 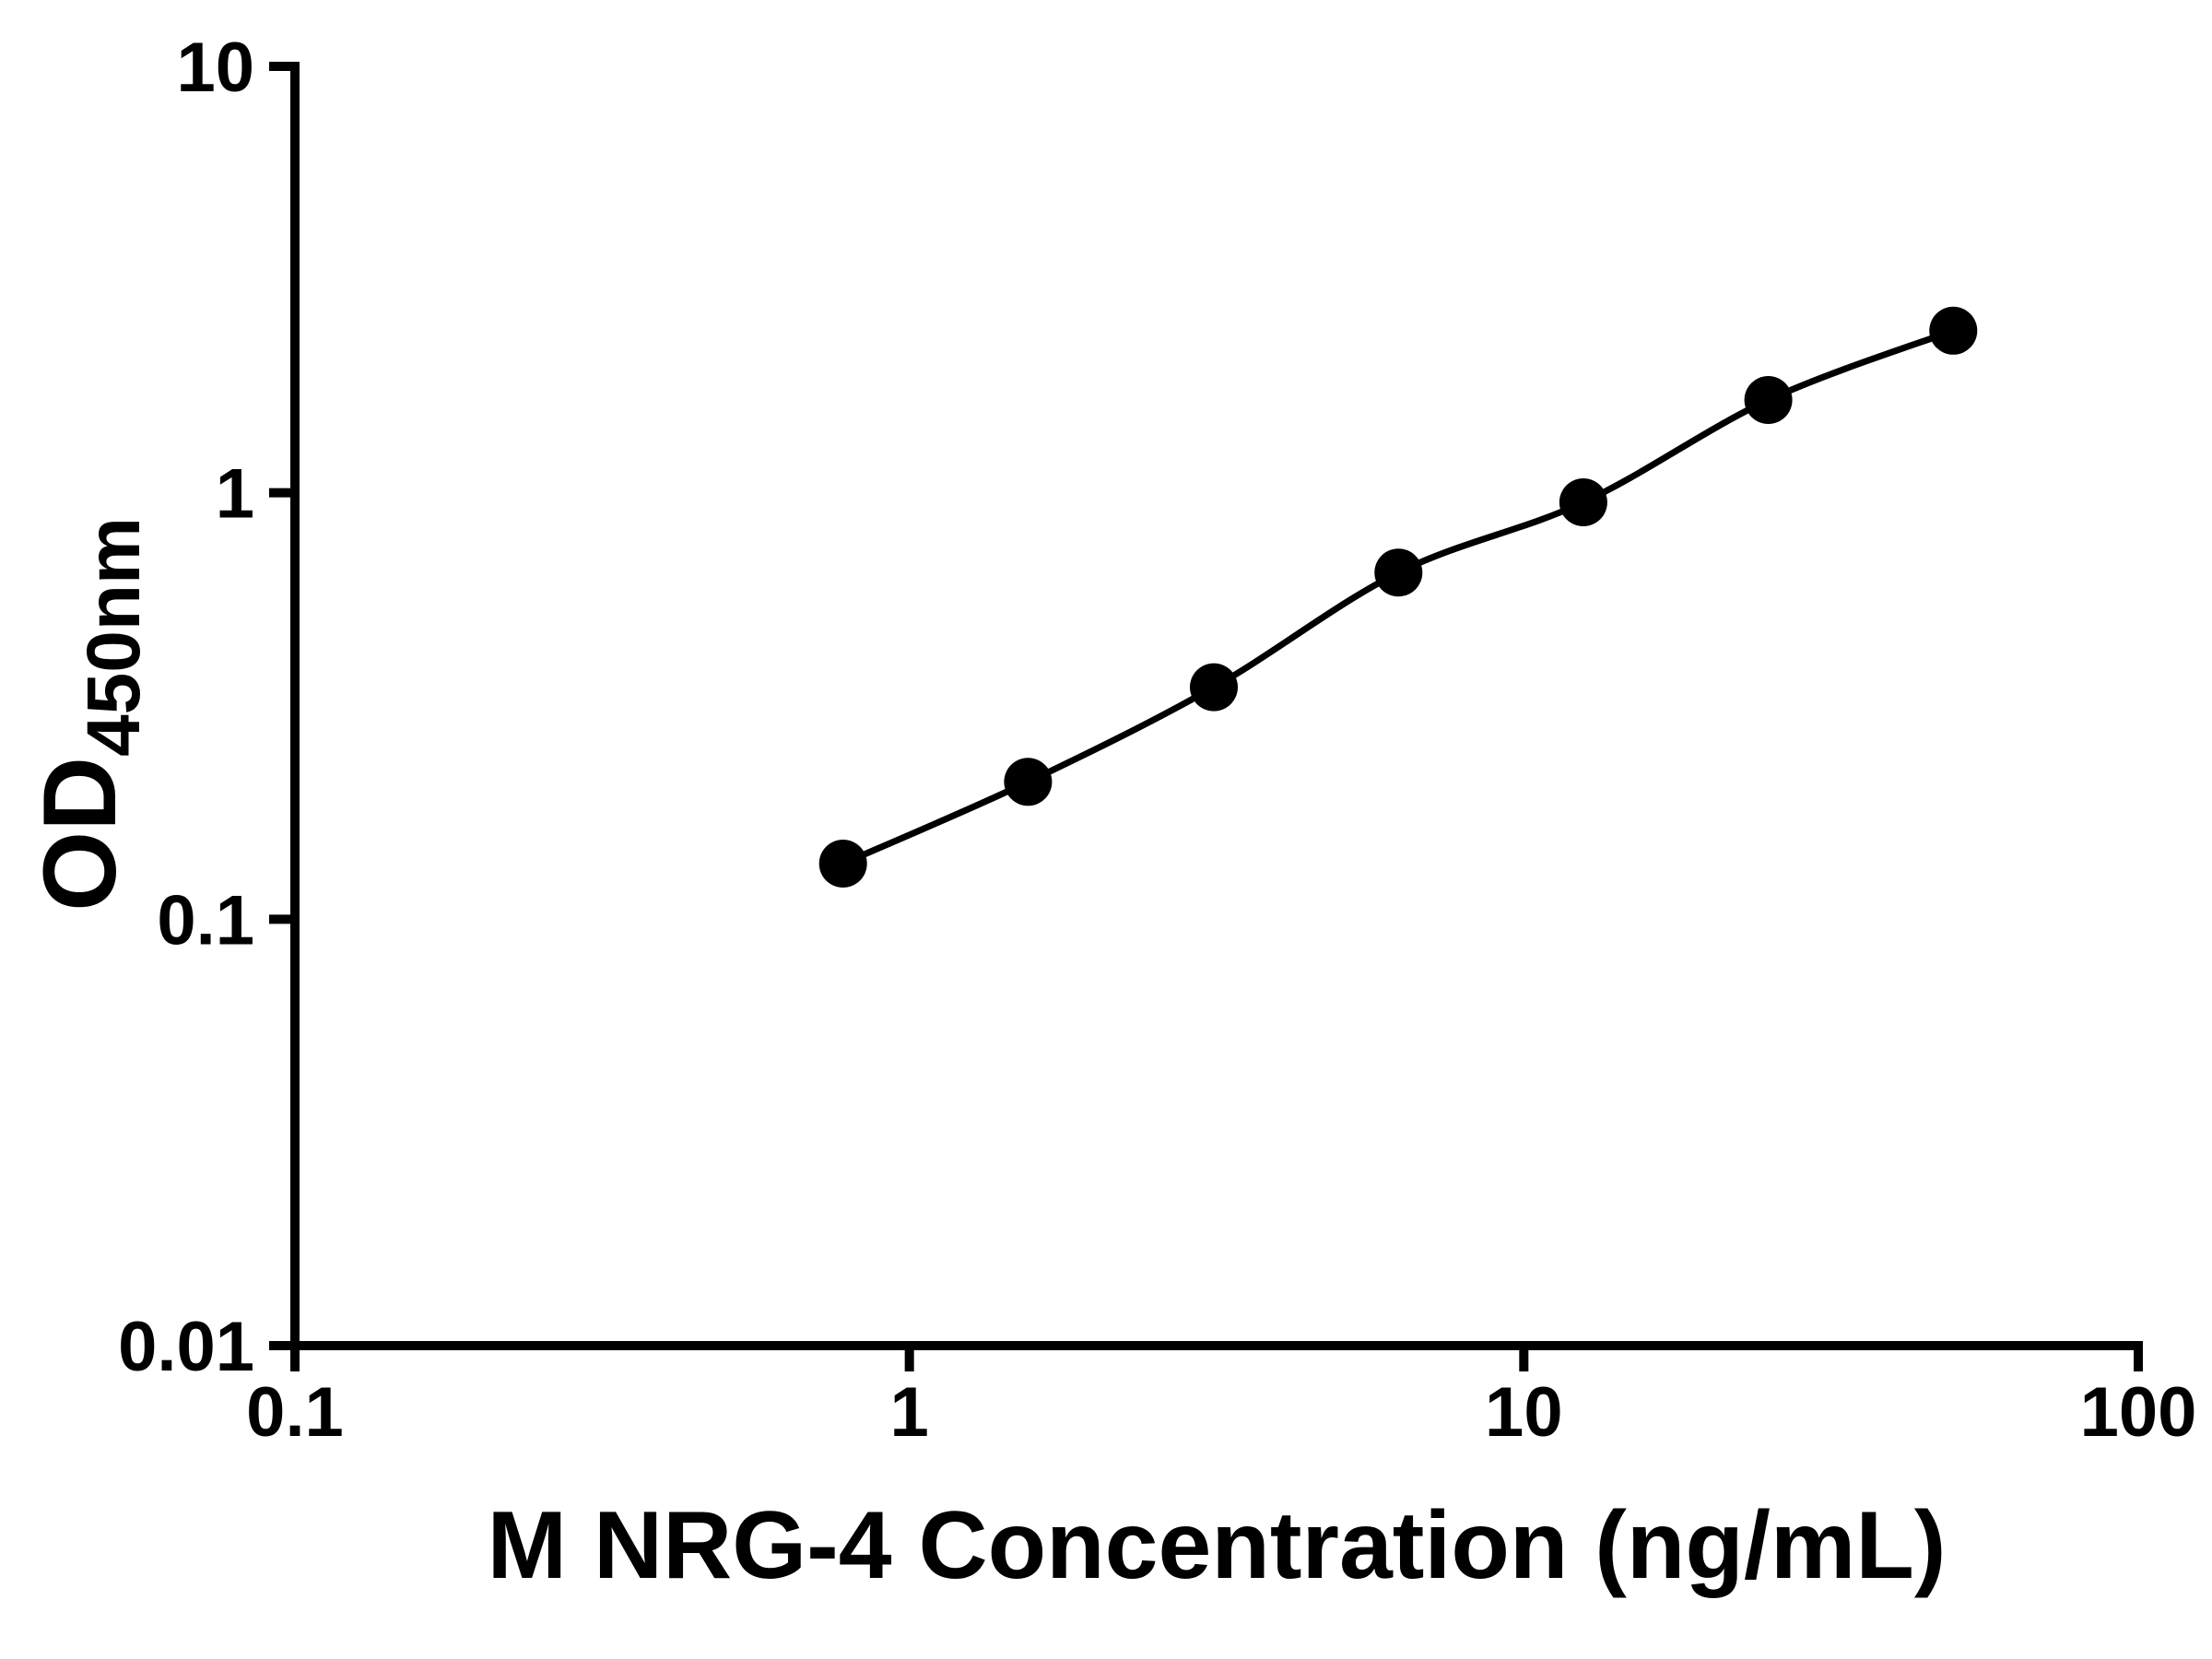 What do you see at coordinates (114, 637) in the screenshot?
I see `y-axis-title-sub: 450nm` at bounding box center [114, 637].